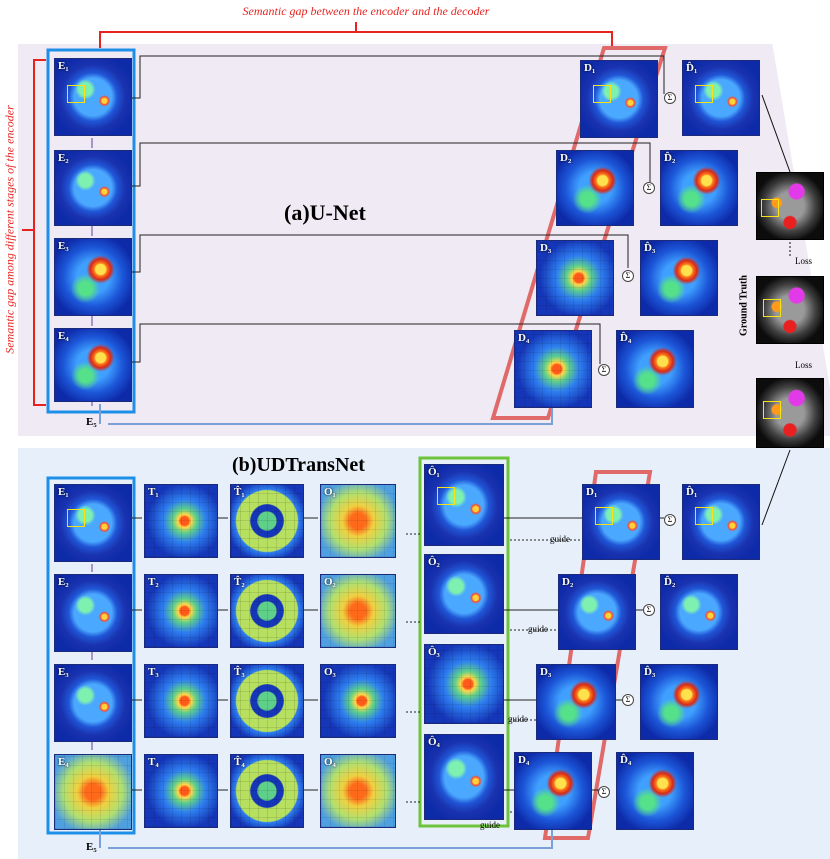  I want to click on tile-label: Ô₁, so click(434, 472).